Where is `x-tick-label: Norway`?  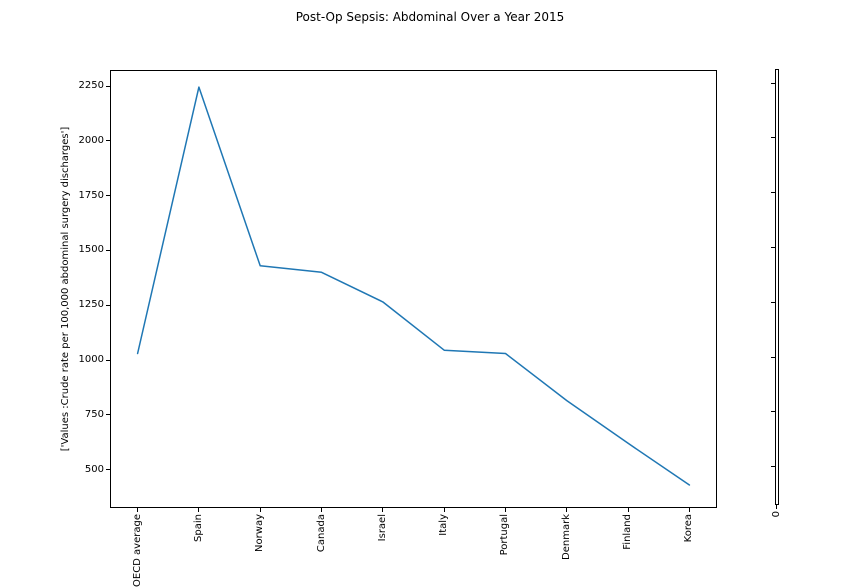 x-tick-label: Norway is located at coordinates (260, 533).